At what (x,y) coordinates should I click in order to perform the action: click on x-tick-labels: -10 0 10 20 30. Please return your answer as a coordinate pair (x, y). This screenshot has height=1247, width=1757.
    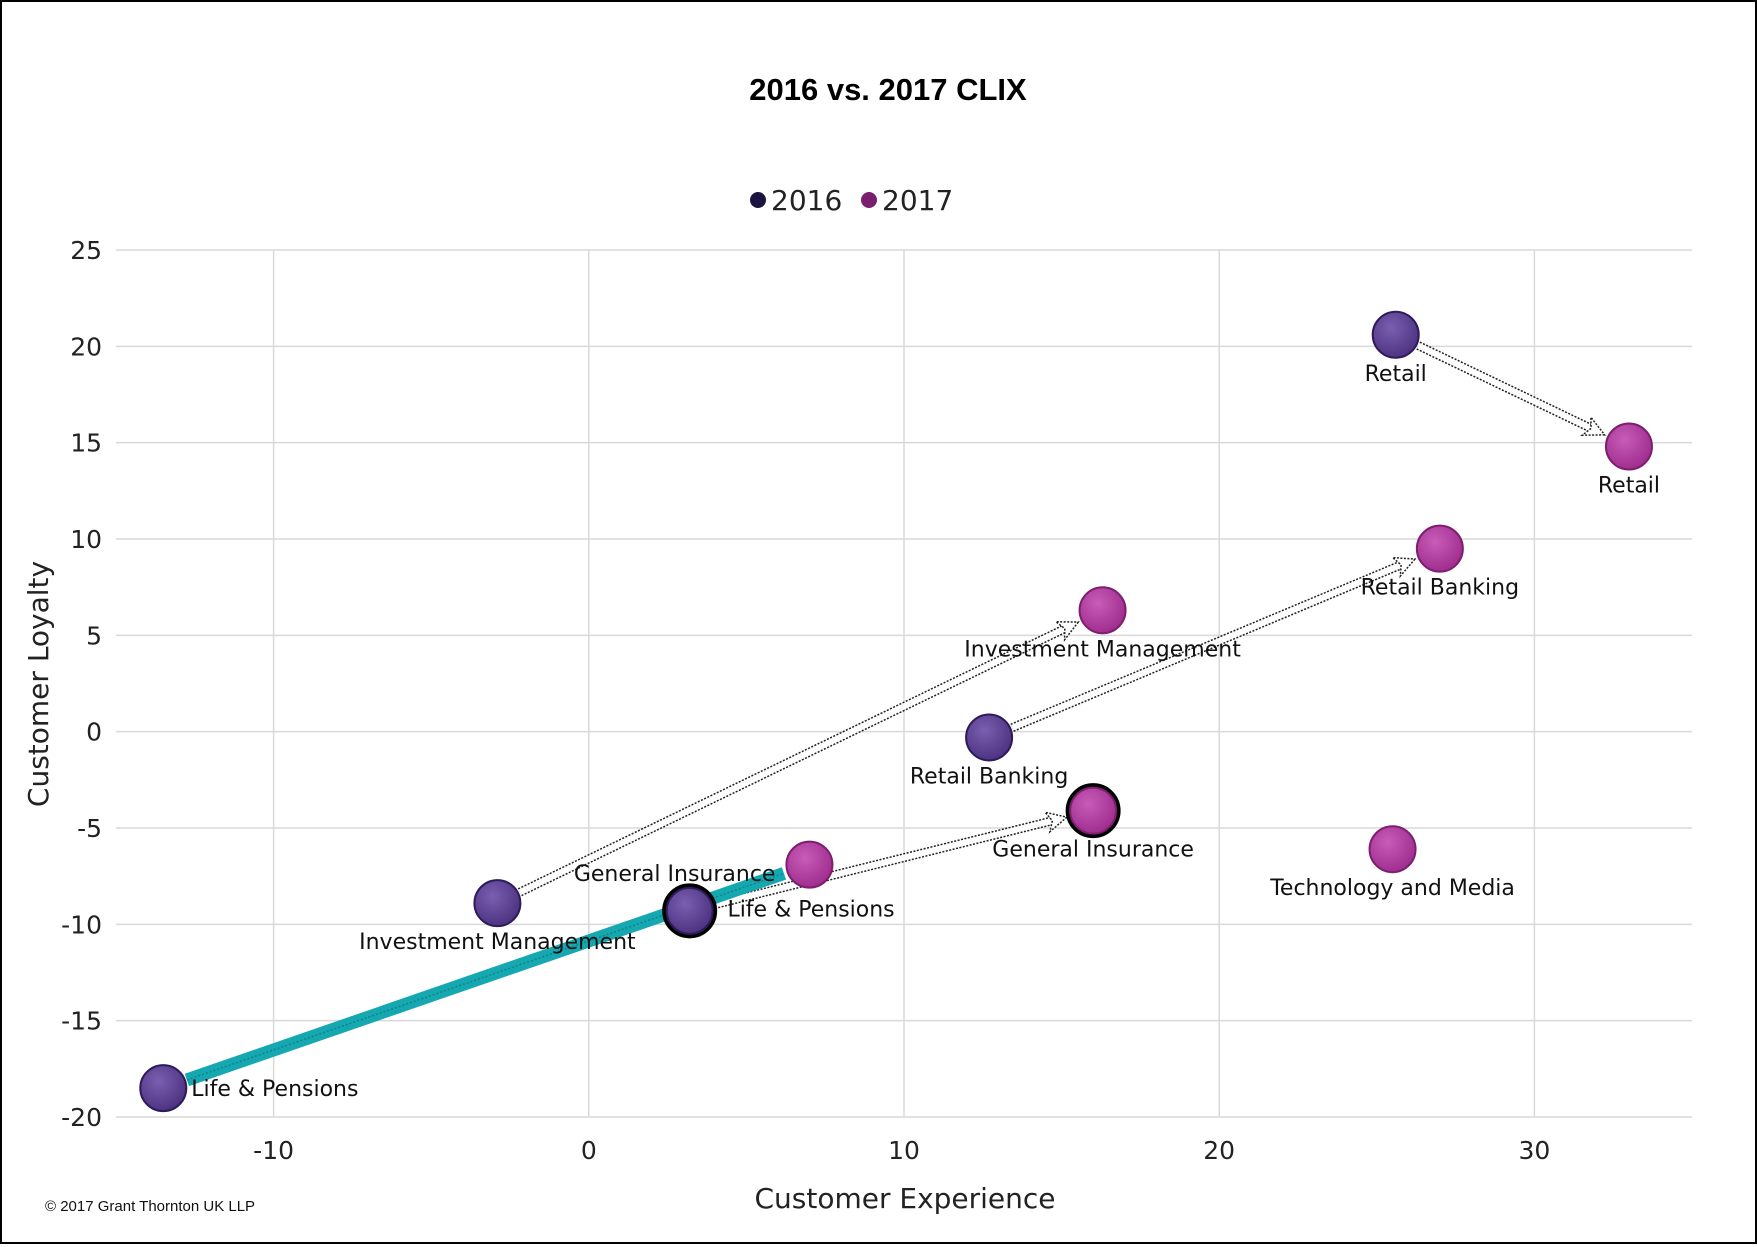
    Looking at the image, I should click on (901, 1150).